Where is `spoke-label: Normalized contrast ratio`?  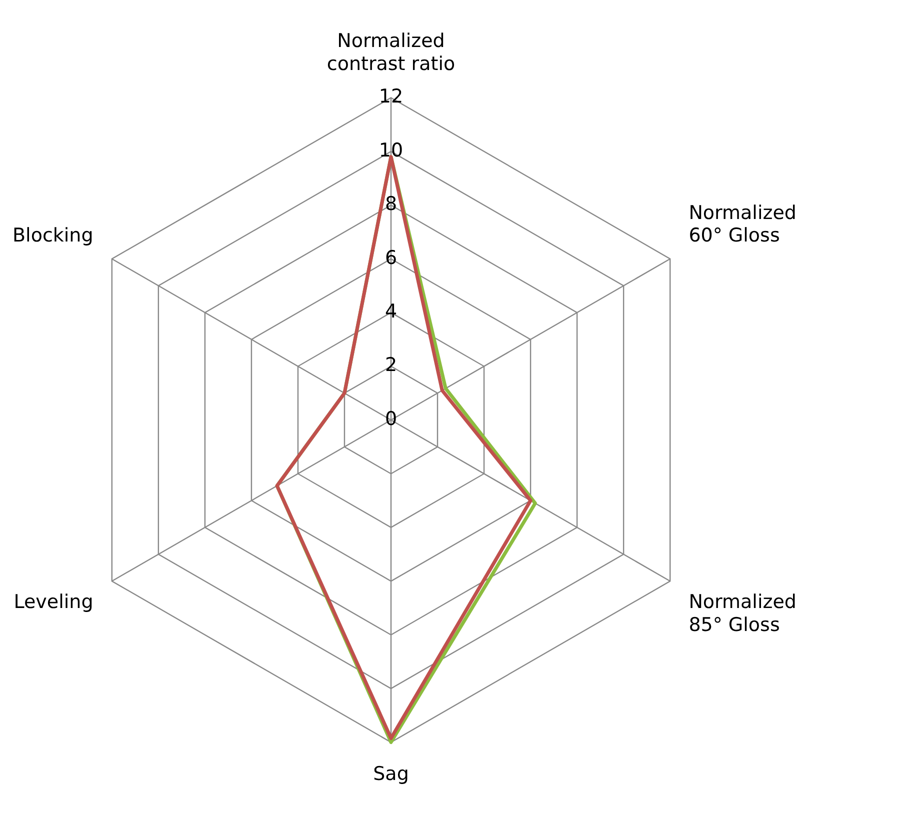
spoke-label: Normalized contrast ratio is located at coordinates (391, 52).